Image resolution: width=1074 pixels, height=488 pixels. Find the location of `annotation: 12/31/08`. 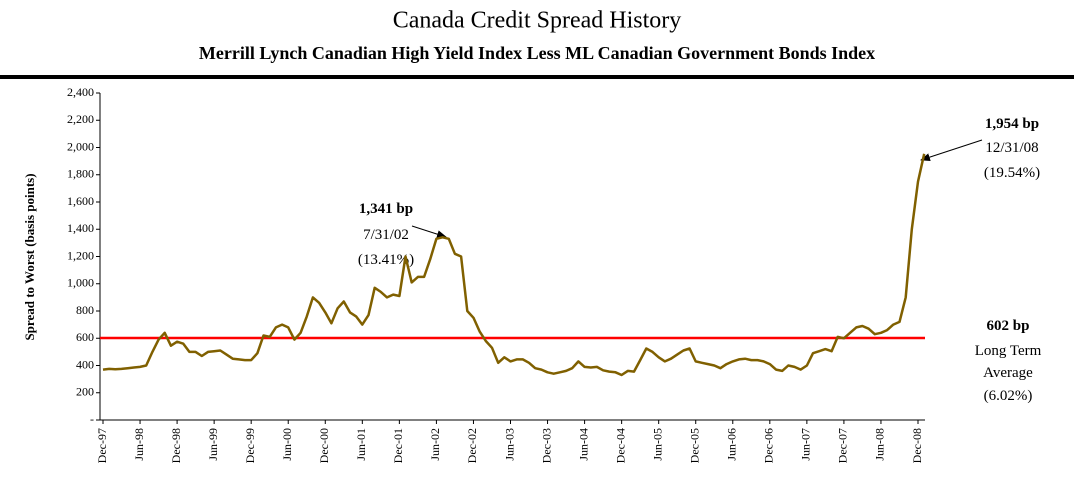

annotation: 12/31/08 is located at coordinates (1011, 148).